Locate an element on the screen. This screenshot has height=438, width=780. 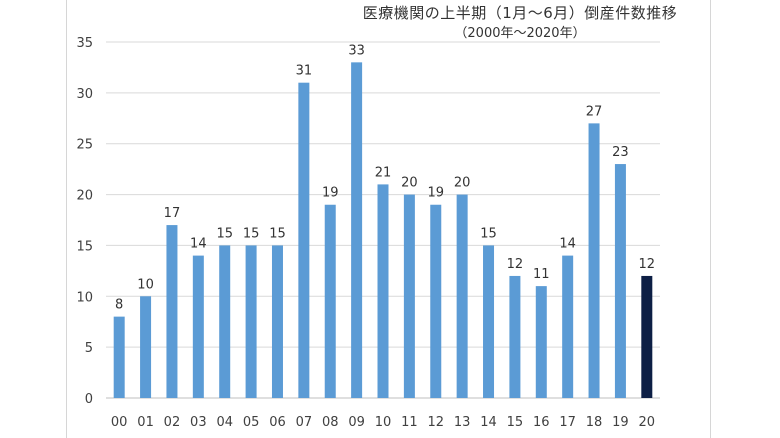
y-tick-label: 30 is located at coordinates (84, 94).